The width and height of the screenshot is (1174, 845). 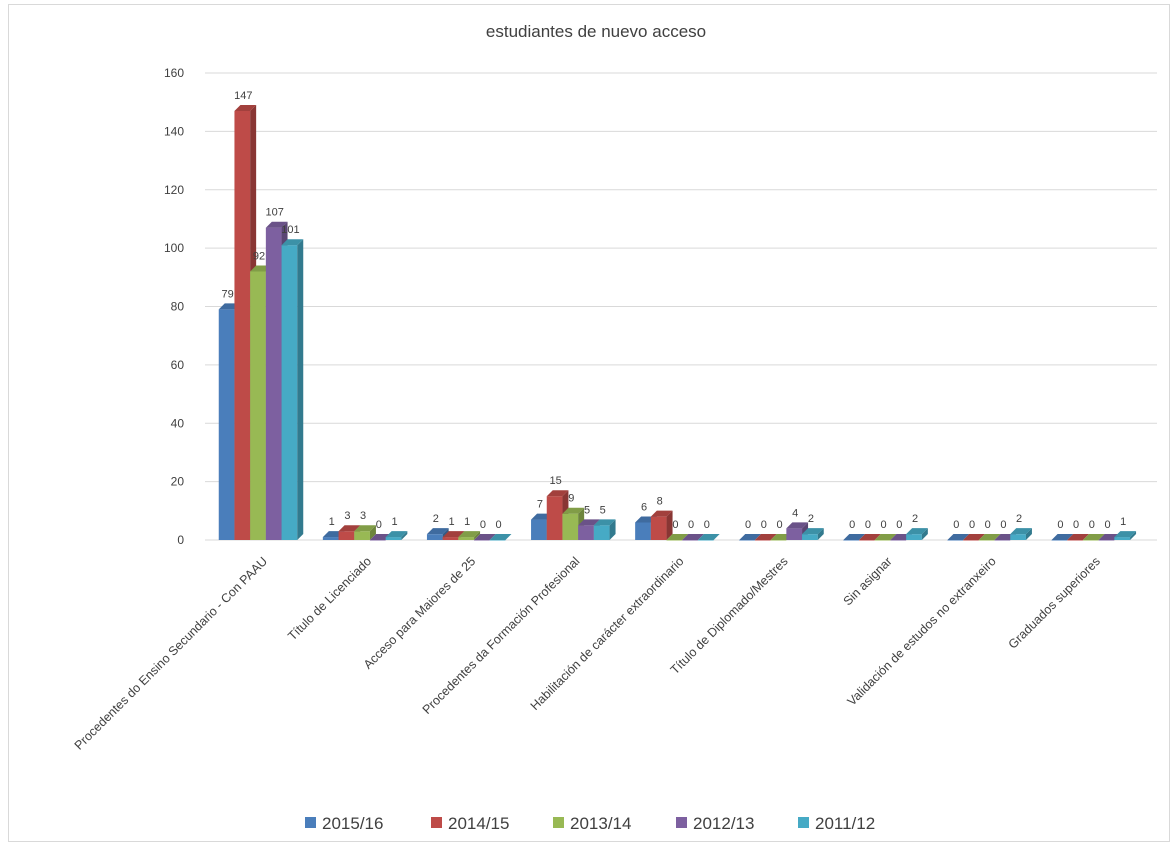 I want to click on data-label: 9, so click(x=571, y=499).